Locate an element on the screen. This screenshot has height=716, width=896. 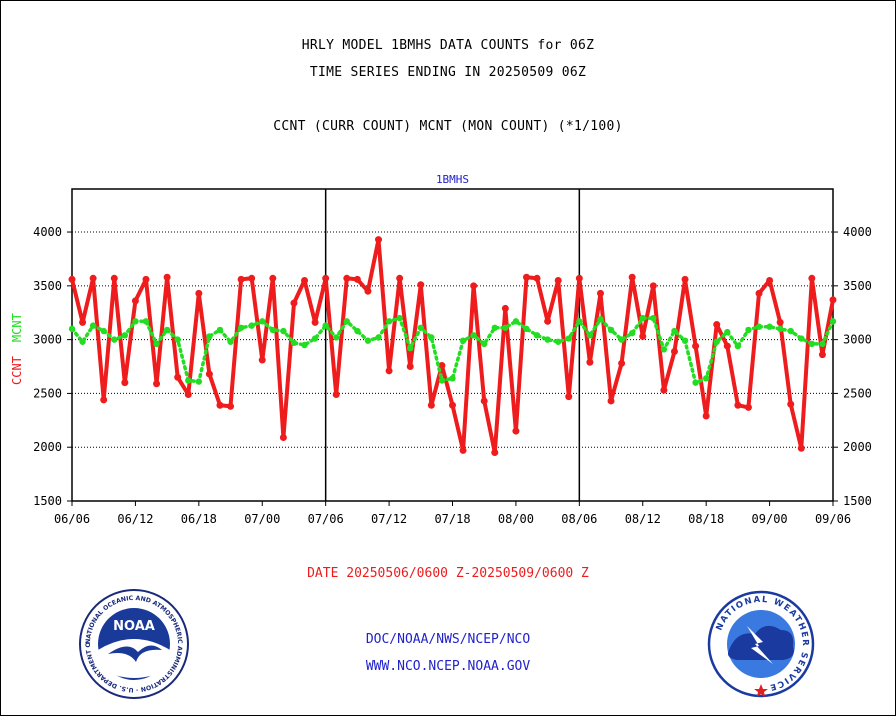
y-tick-label-left: 3500 is located at coordinates (47, 286).